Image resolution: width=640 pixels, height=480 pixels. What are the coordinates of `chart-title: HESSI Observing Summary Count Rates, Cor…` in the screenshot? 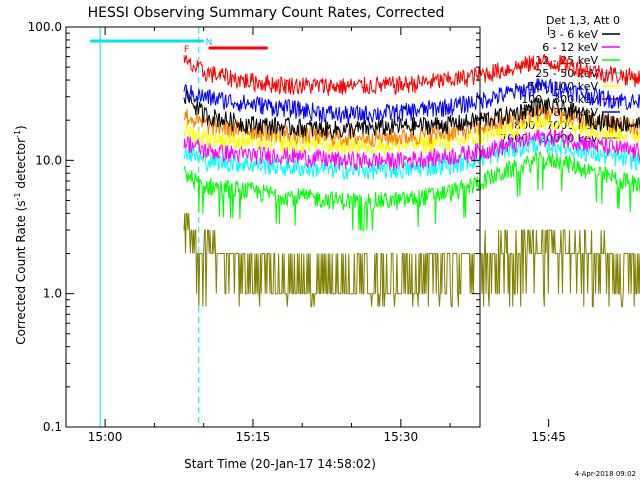 It's located at (266, 13).